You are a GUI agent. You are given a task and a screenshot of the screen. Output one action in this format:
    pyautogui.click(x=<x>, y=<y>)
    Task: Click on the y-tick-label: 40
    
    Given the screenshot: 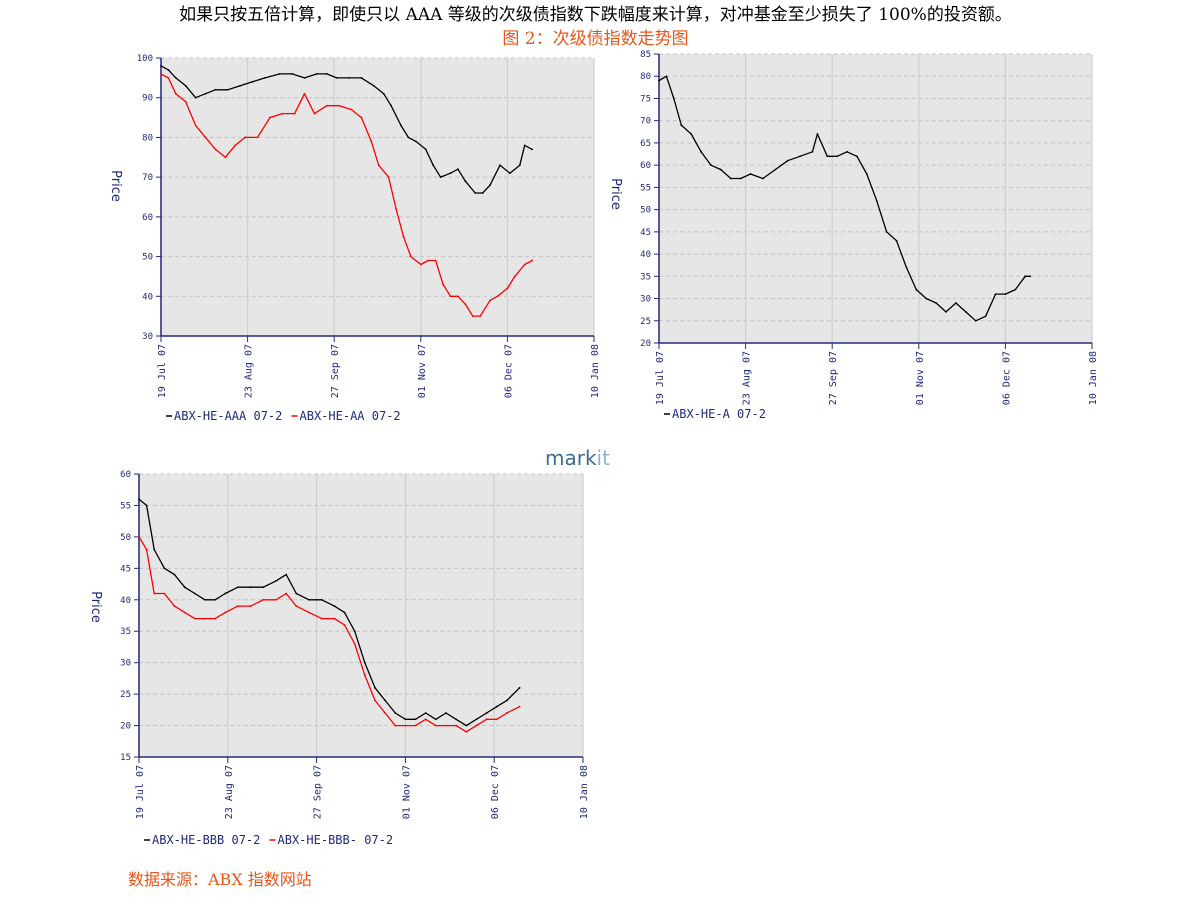 What is the action you would take?
    pyautogui.click(x=125, y=601)
    